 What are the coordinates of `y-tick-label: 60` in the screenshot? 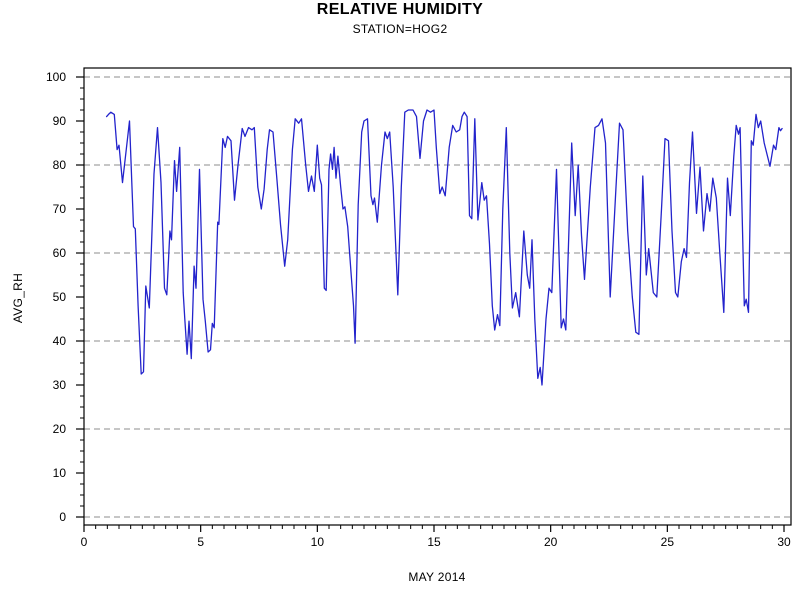 It's located at (60, 253).